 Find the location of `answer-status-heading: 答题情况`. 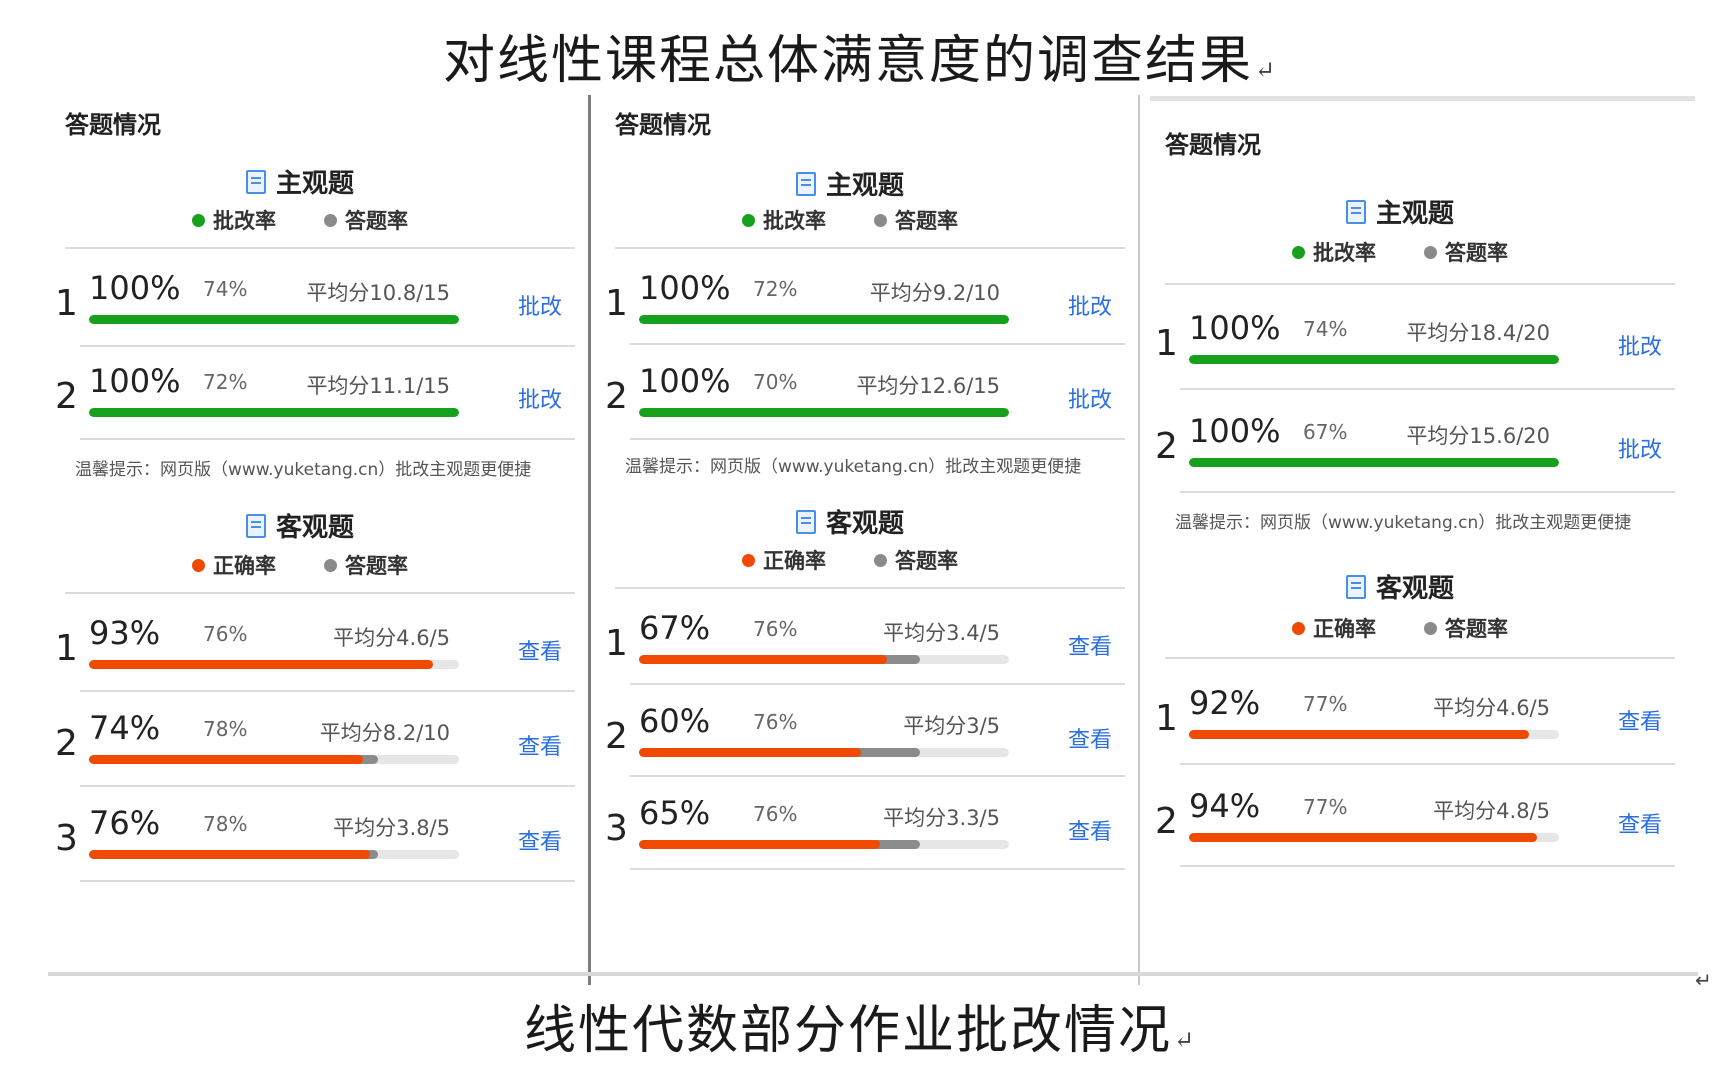

answer-status-heading: 答题情况 is located at coordinates (663, 125).